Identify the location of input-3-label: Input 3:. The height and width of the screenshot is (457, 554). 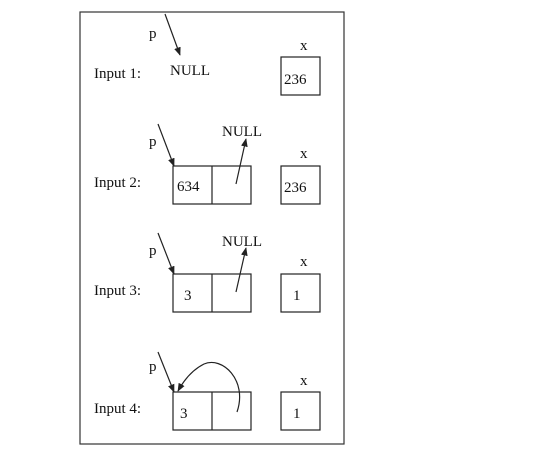
(117, 291).